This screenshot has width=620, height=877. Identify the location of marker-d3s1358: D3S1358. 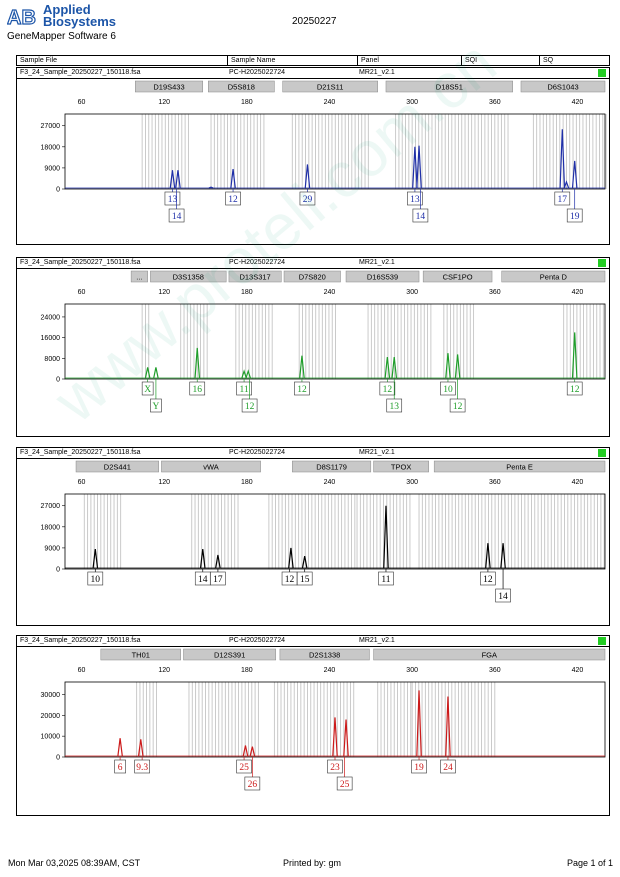
(188, 276).